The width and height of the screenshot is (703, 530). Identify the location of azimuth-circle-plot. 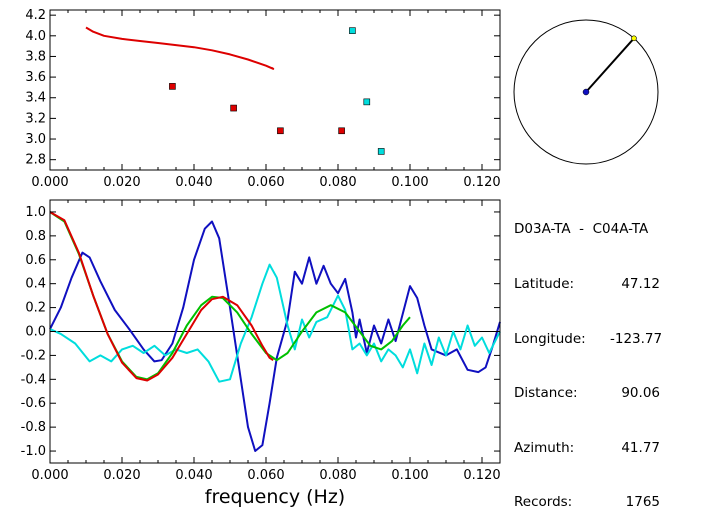
(586, 92).